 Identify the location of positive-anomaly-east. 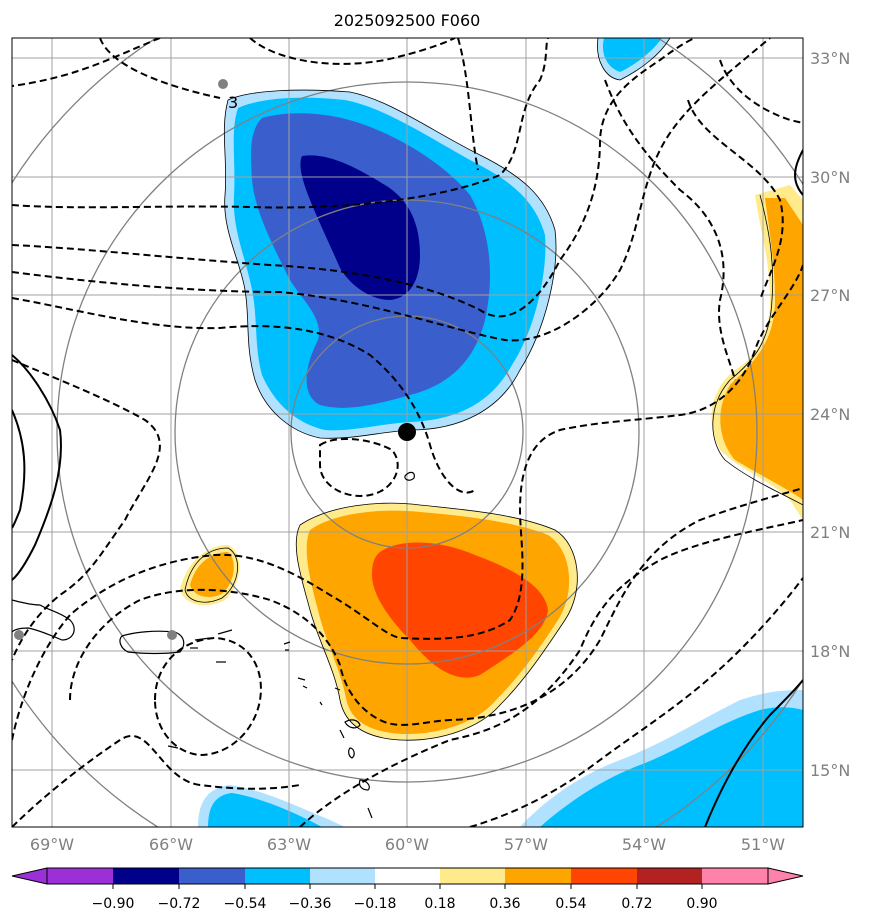
(757, 352).